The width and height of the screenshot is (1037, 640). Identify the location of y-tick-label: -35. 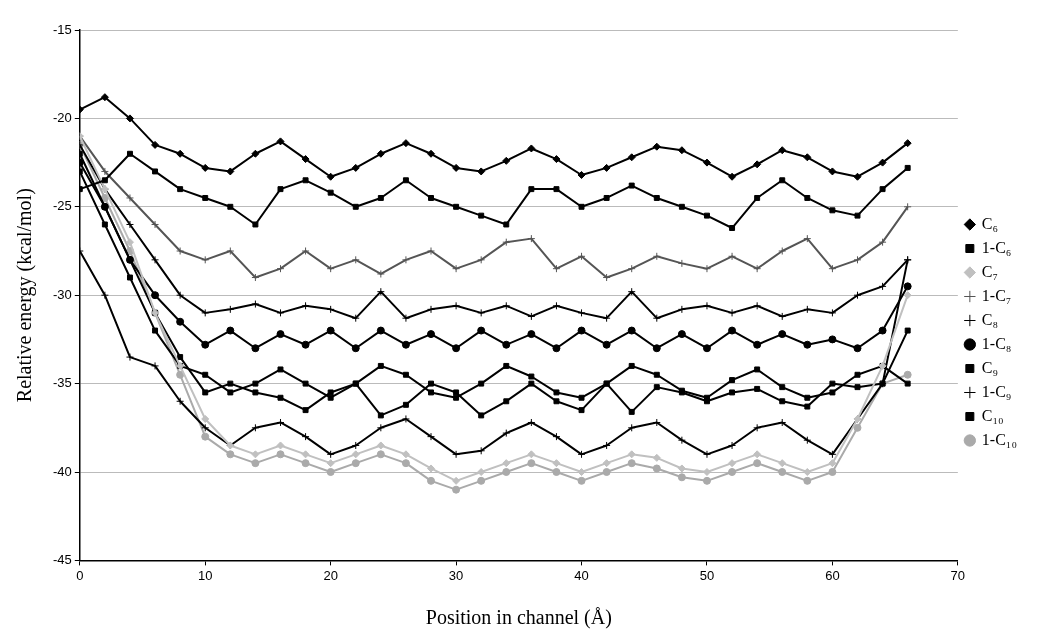
(62, 383).